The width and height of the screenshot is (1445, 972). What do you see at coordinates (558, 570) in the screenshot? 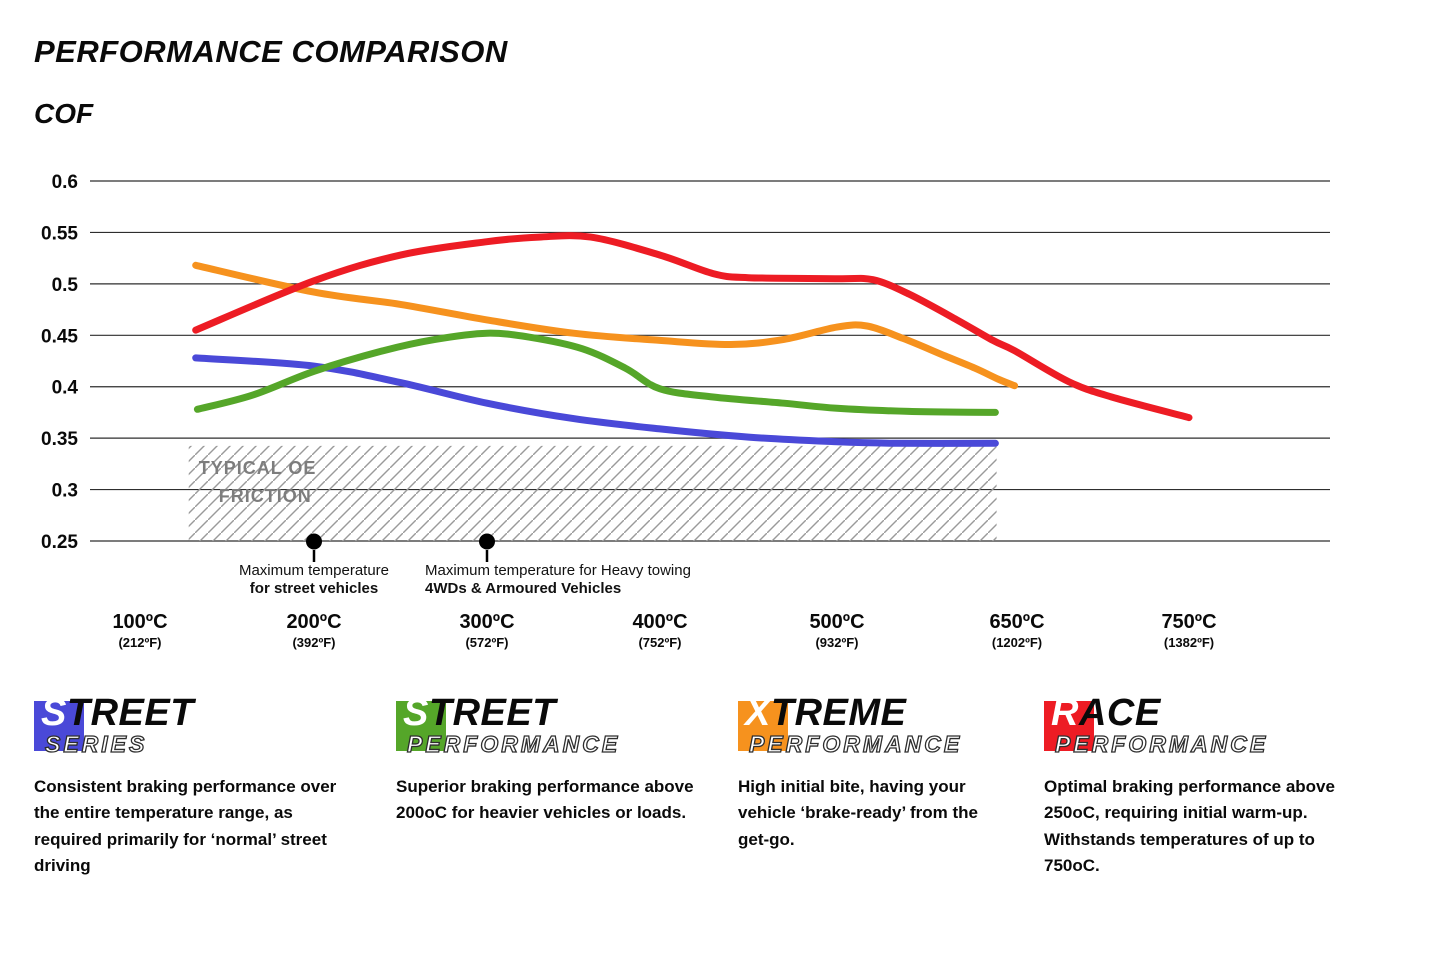
I see `svg-text:Maximum temperature for Heavy: Maximum temperature for Heavy towing` at bounding box center [558, 570].